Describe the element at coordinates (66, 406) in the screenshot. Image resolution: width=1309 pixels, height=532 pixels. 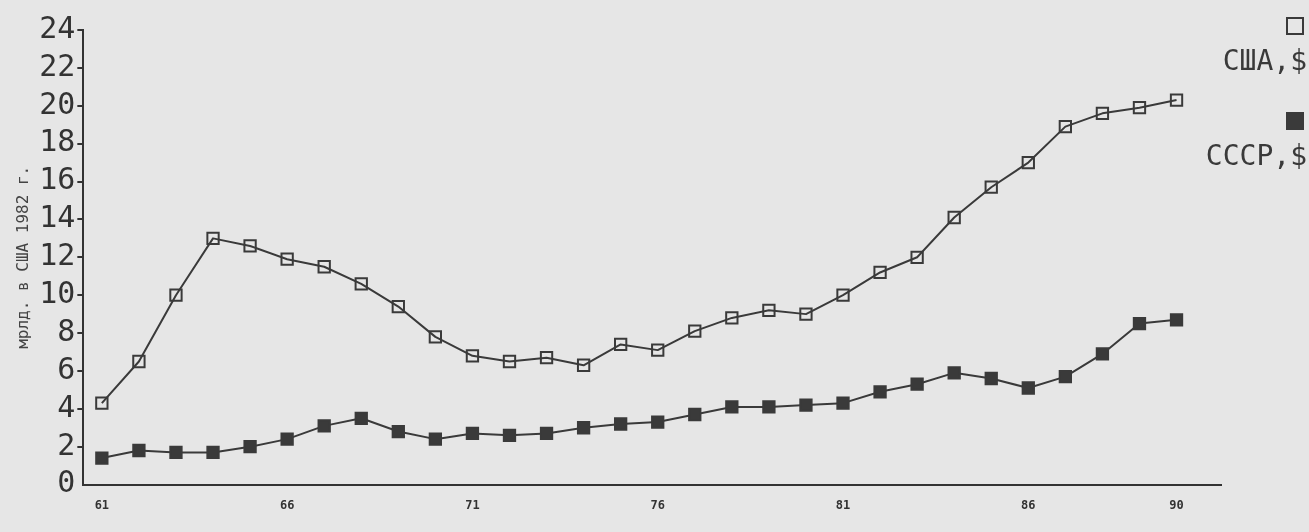
I see `y-tick-label: 4` at that location.